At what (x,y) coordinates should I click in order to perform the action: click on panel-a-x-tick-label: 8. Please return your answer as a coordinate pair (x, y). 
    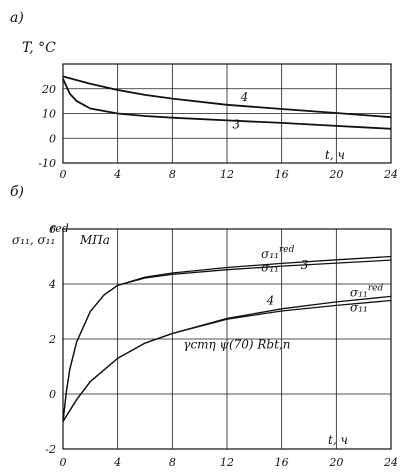
    Looking at the image, I should click on (172, 174).